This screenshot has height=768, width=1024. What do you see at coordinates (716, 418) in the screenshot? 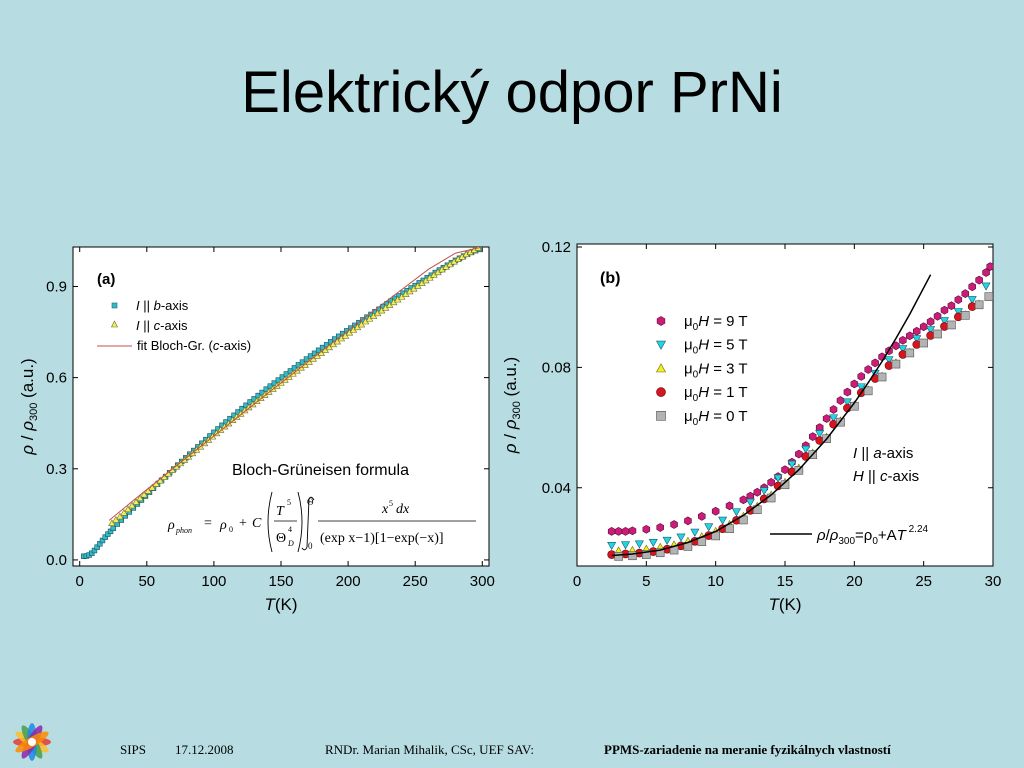
I see `b-legend-label-h0: μ0H = 0 T` at bounding box center [716, 418].